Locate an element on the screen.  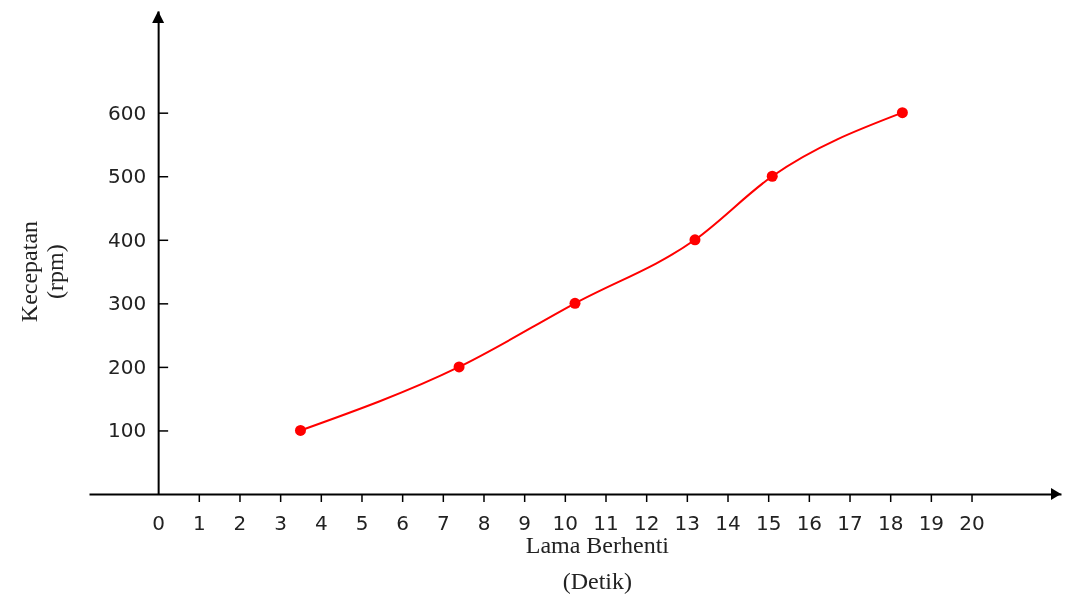
y-axis-title: Kecepatan (rpm) is located at coordinates (42, 271).